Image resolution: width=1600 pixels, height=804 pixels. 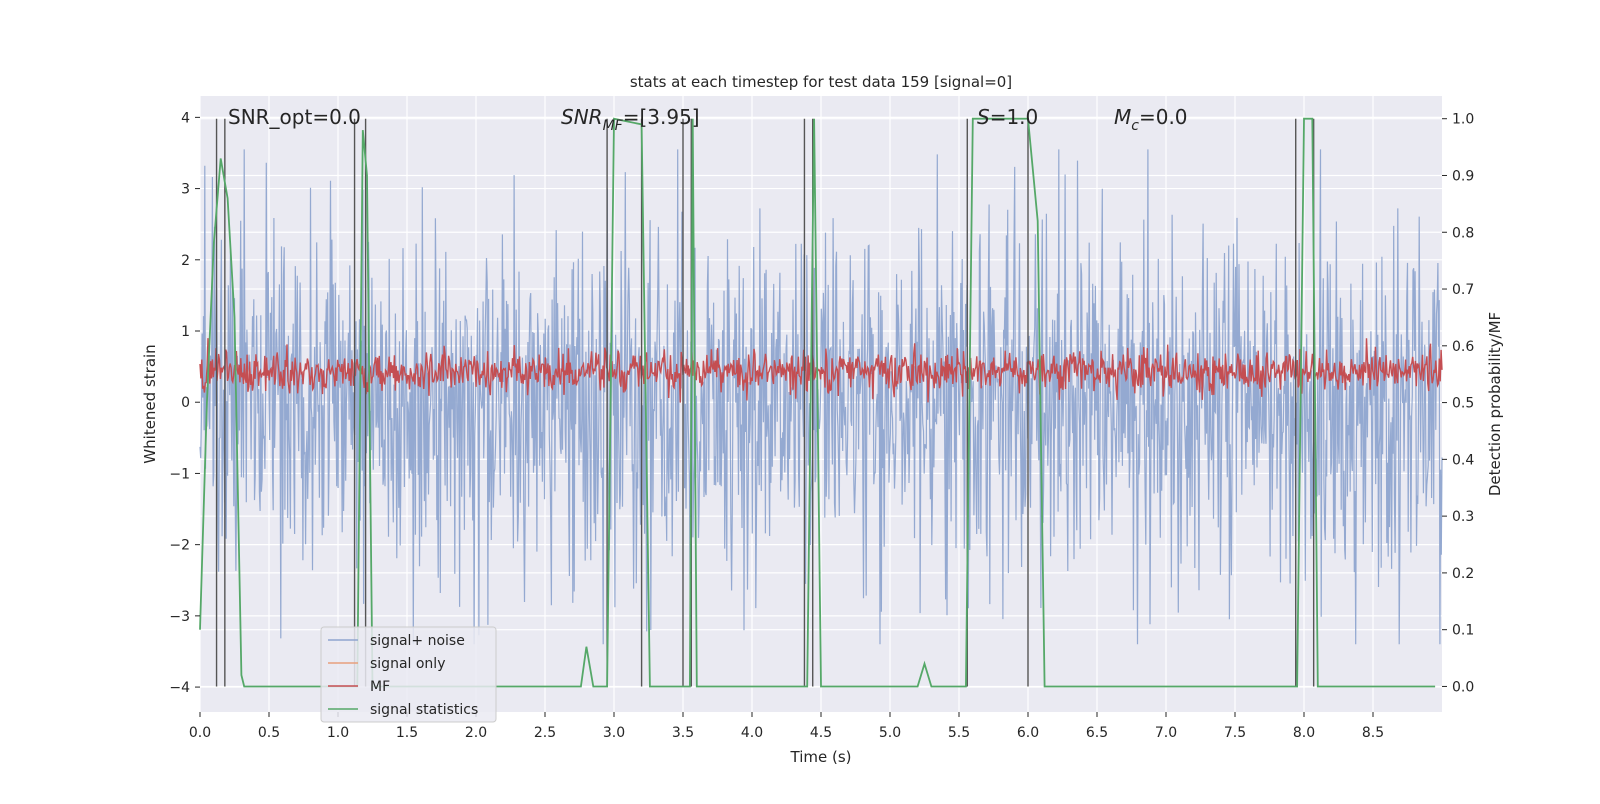 What do you see at coordinates (1463, 574) in the screenshot?
I see `y-right-tick-label: 0.2` at bounding box center [1463, 574].